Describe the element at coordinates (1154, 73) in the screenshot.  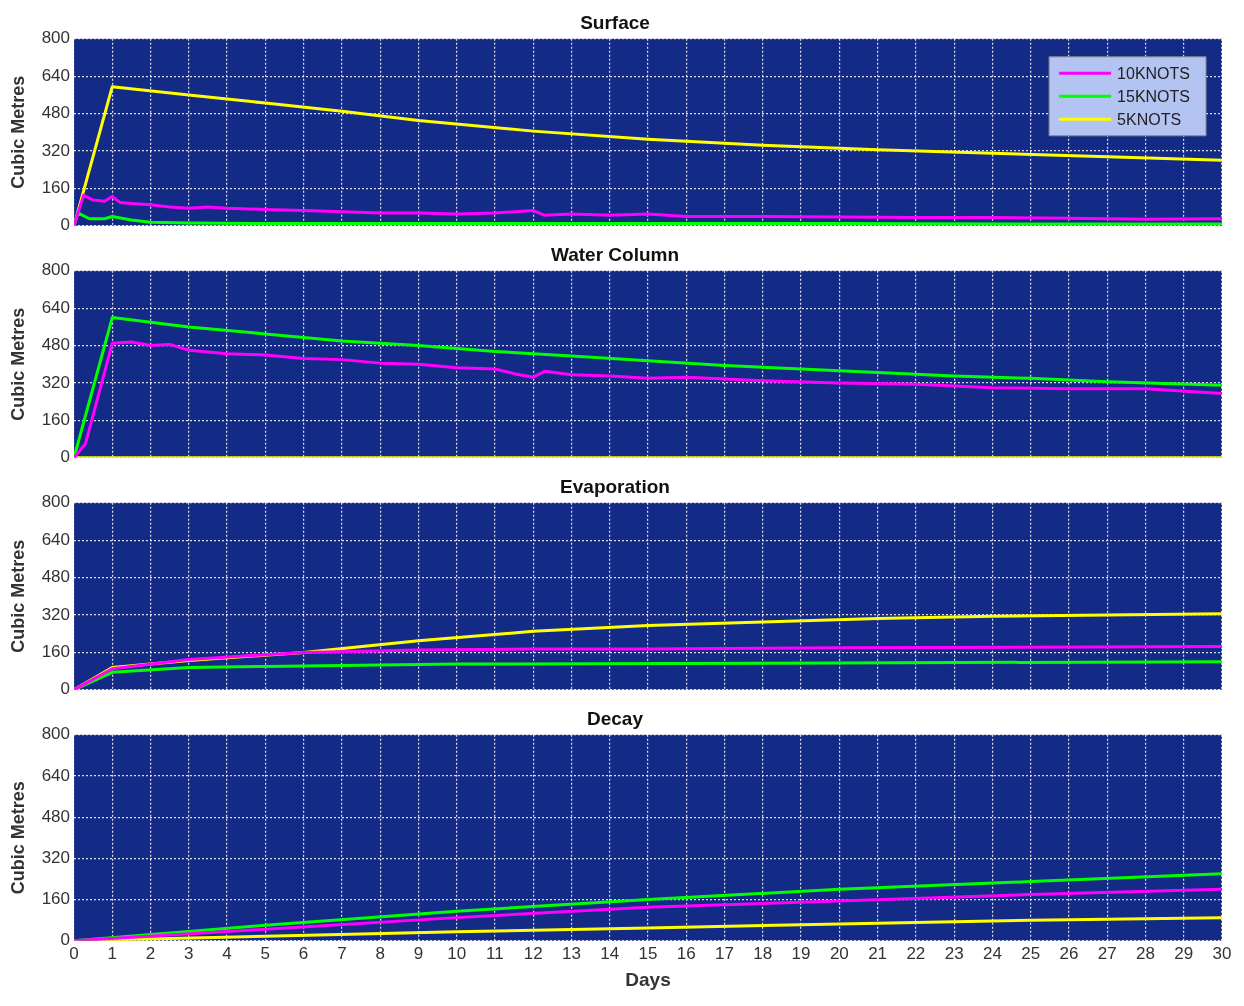
I see `legend-label: 10KNOTS` at that location.